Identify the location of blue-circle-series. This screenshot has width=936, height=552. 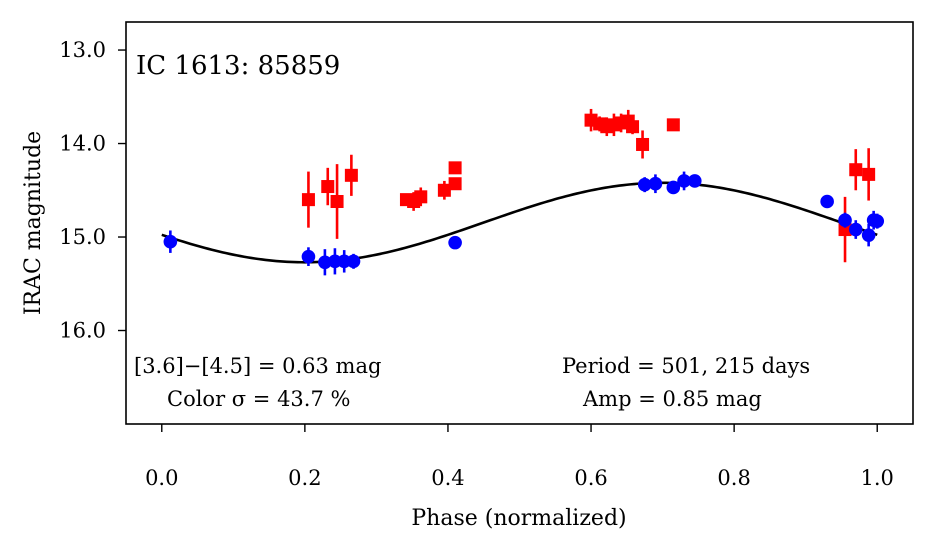
(524, 223).